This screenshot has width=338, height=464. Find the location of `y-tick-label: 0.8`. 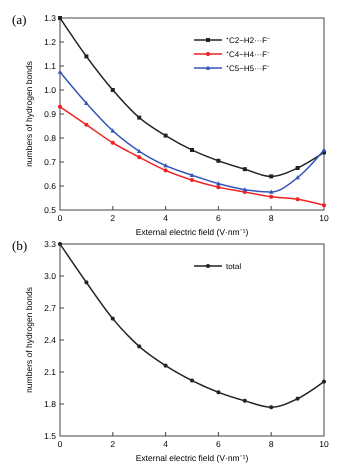

y-tick-label: 0.8 is located at coordinates (50, 138).